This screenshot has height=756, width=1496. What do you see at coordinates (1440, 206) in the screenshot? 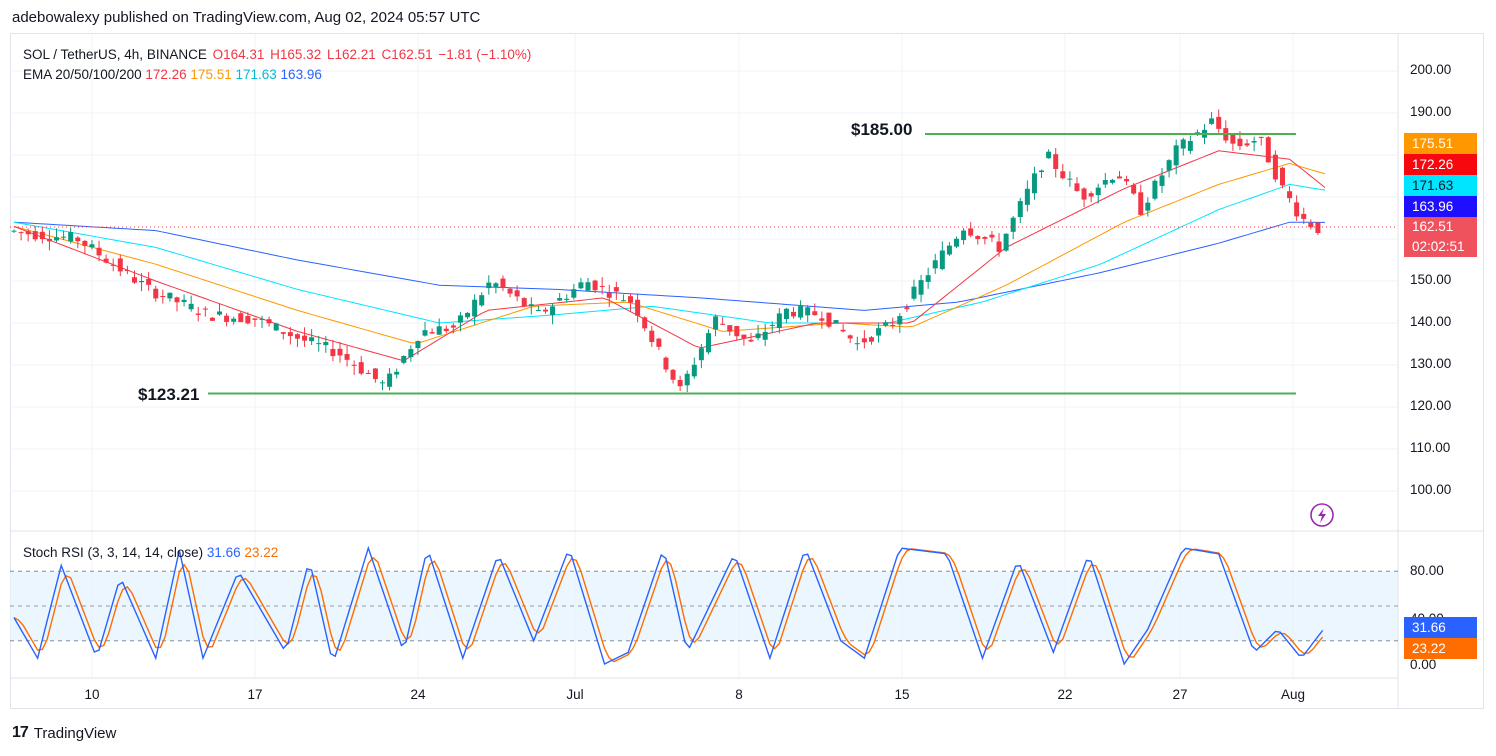
I see `ema200-badge: 163.96` at bounding box center [1440, 206].